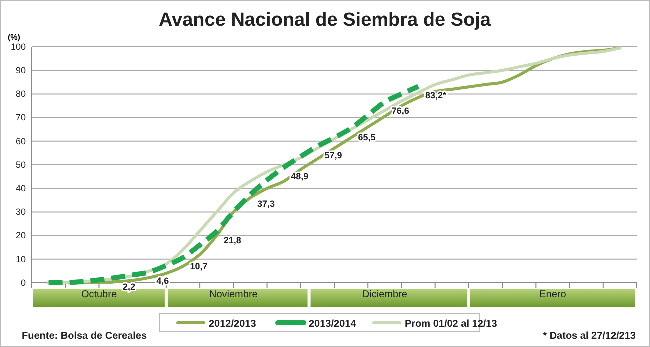 This screenshot has width=650, height=347. I want to click on x-tick-label: Noviembre, so click(233, 295).